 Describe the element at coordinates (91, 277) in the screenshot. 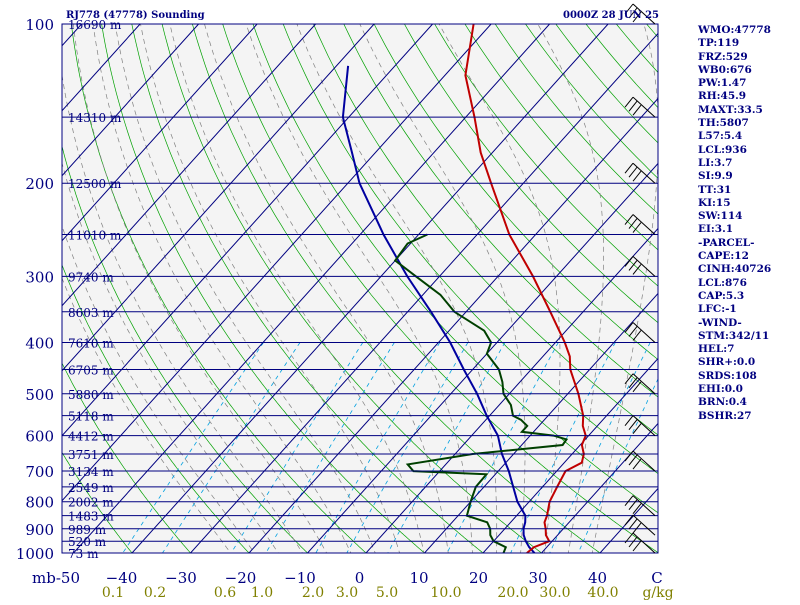

I see `height-label: 9740 m` at that location.